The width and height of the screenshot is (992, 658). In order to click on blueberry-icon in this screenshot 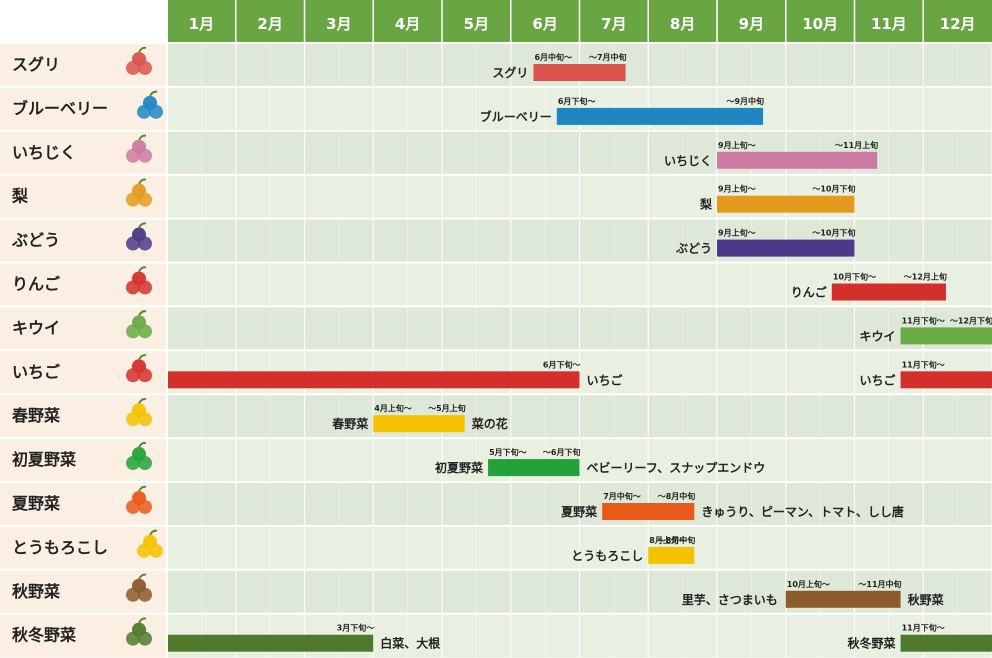, I will do `click(150, 104)`.